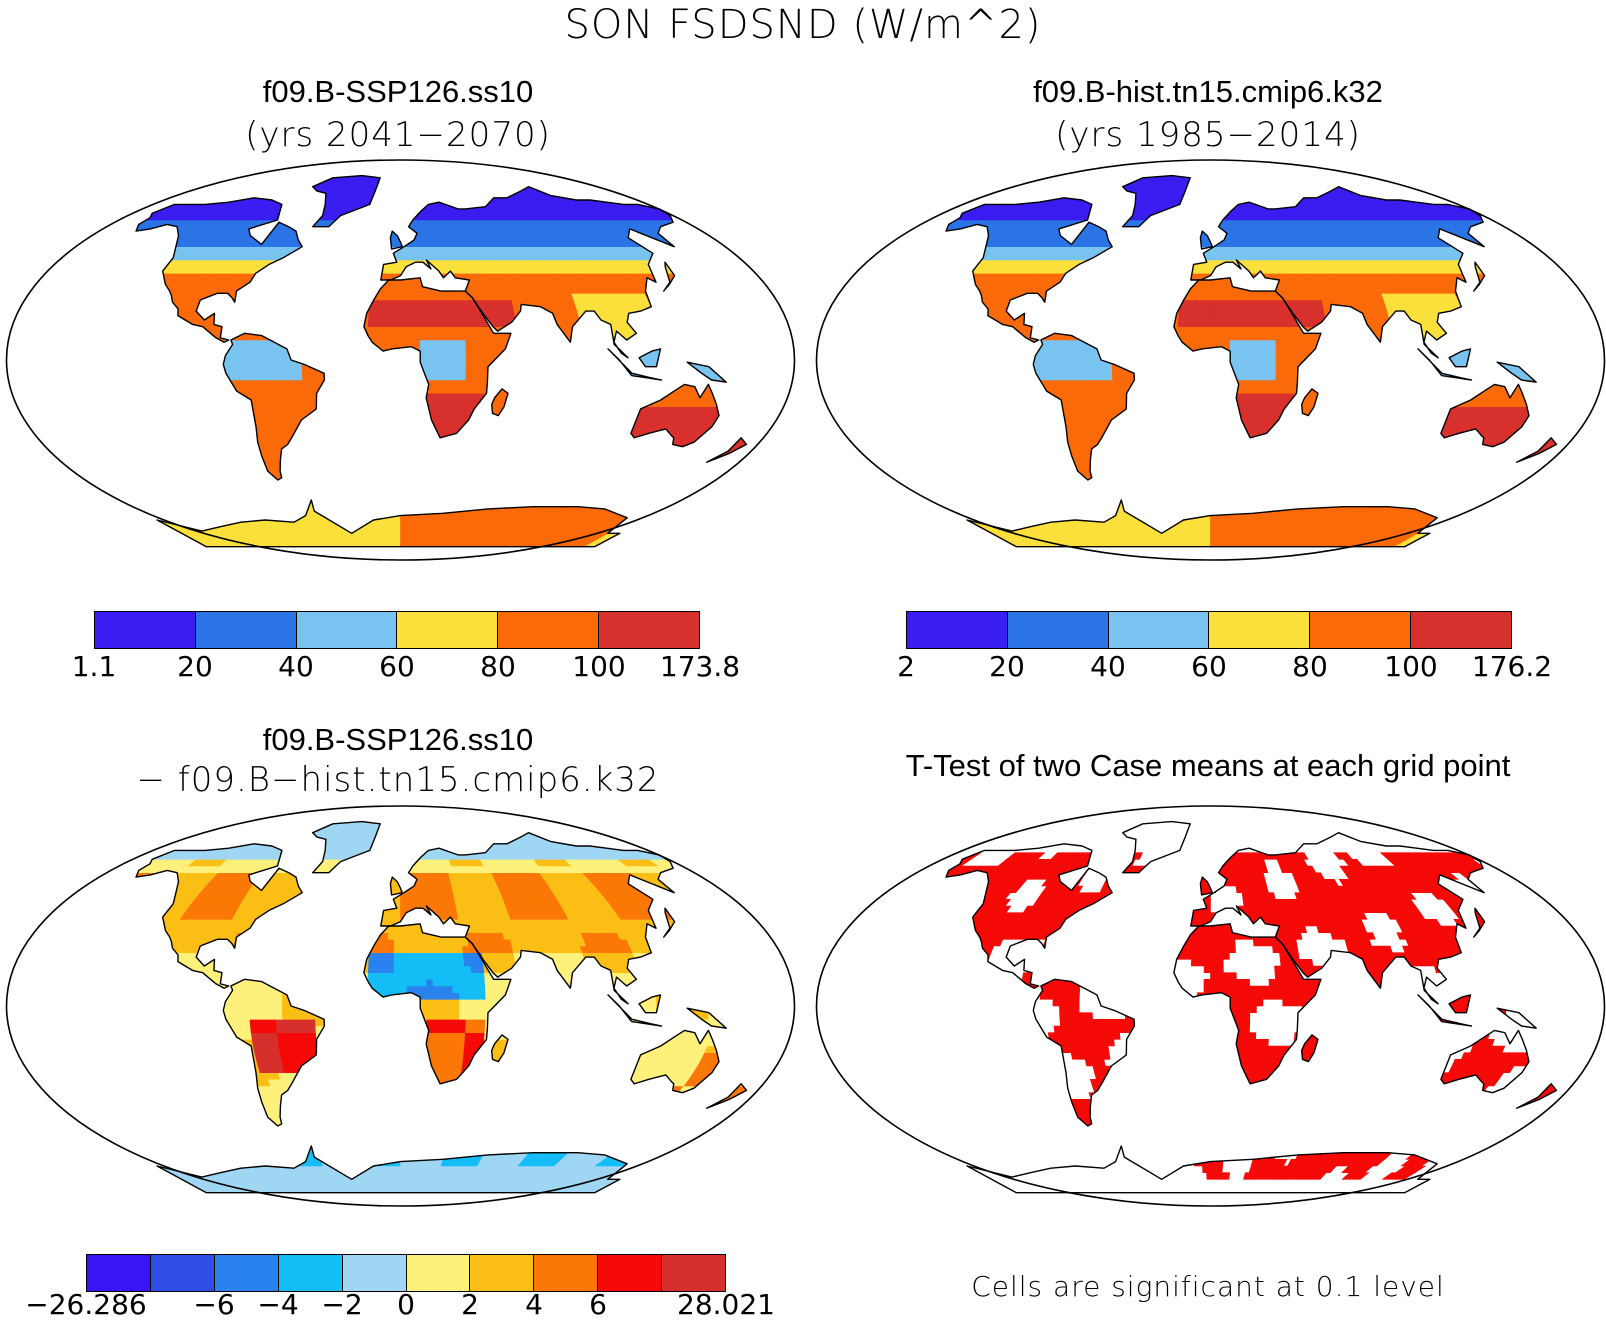 This screenshot has height=1323, width=1606. What do you see at coordinates (85, 1304) in the screenshot?
I see `colorbar-tick-label: −26.286` at bounding box center [85, 1304].